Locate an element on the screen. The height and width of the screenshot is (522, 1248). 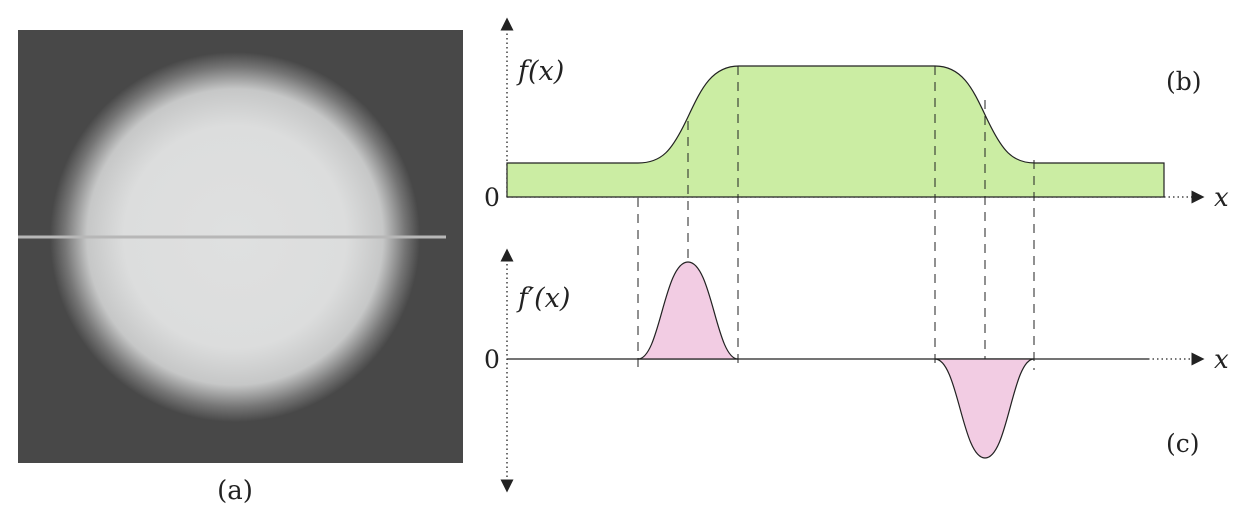
c-y-label: f′(x) is located at coordinates (543, 298).